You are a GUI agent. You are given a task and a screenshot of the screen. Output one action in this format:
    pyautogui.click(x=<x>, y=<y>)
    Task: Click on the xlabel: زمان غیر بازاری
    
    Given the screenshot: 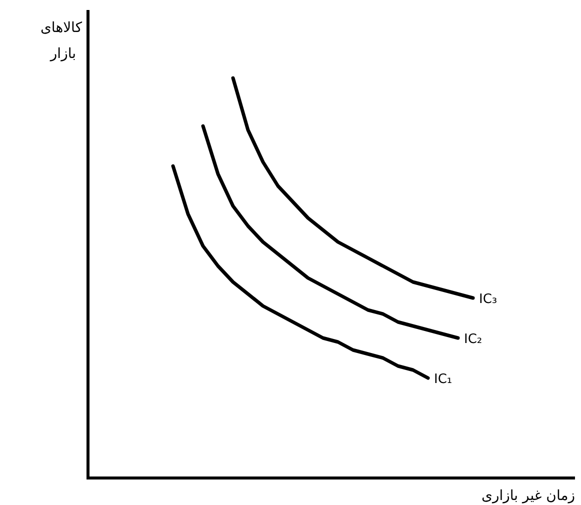 What is the action you would take?
    pyautogui.click(x=528, y=496)
    